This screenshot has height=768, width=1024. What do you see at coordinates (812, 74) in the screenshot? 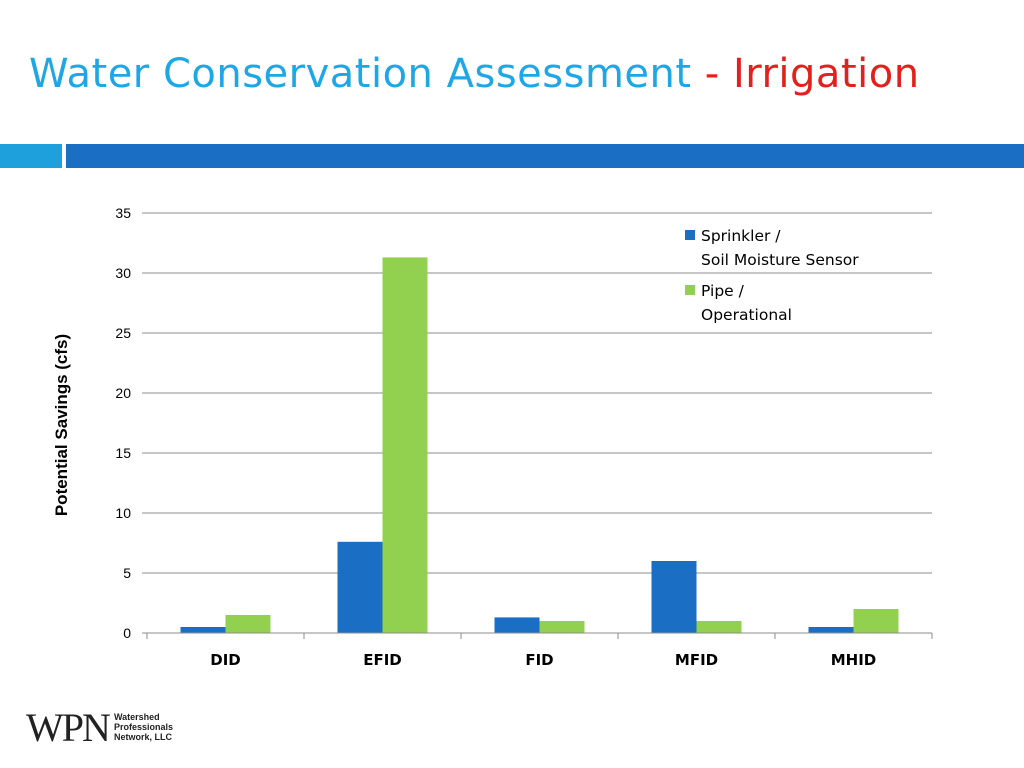
I see `slide-title-sub: - Irrigation` at bounding box center [812, 74].